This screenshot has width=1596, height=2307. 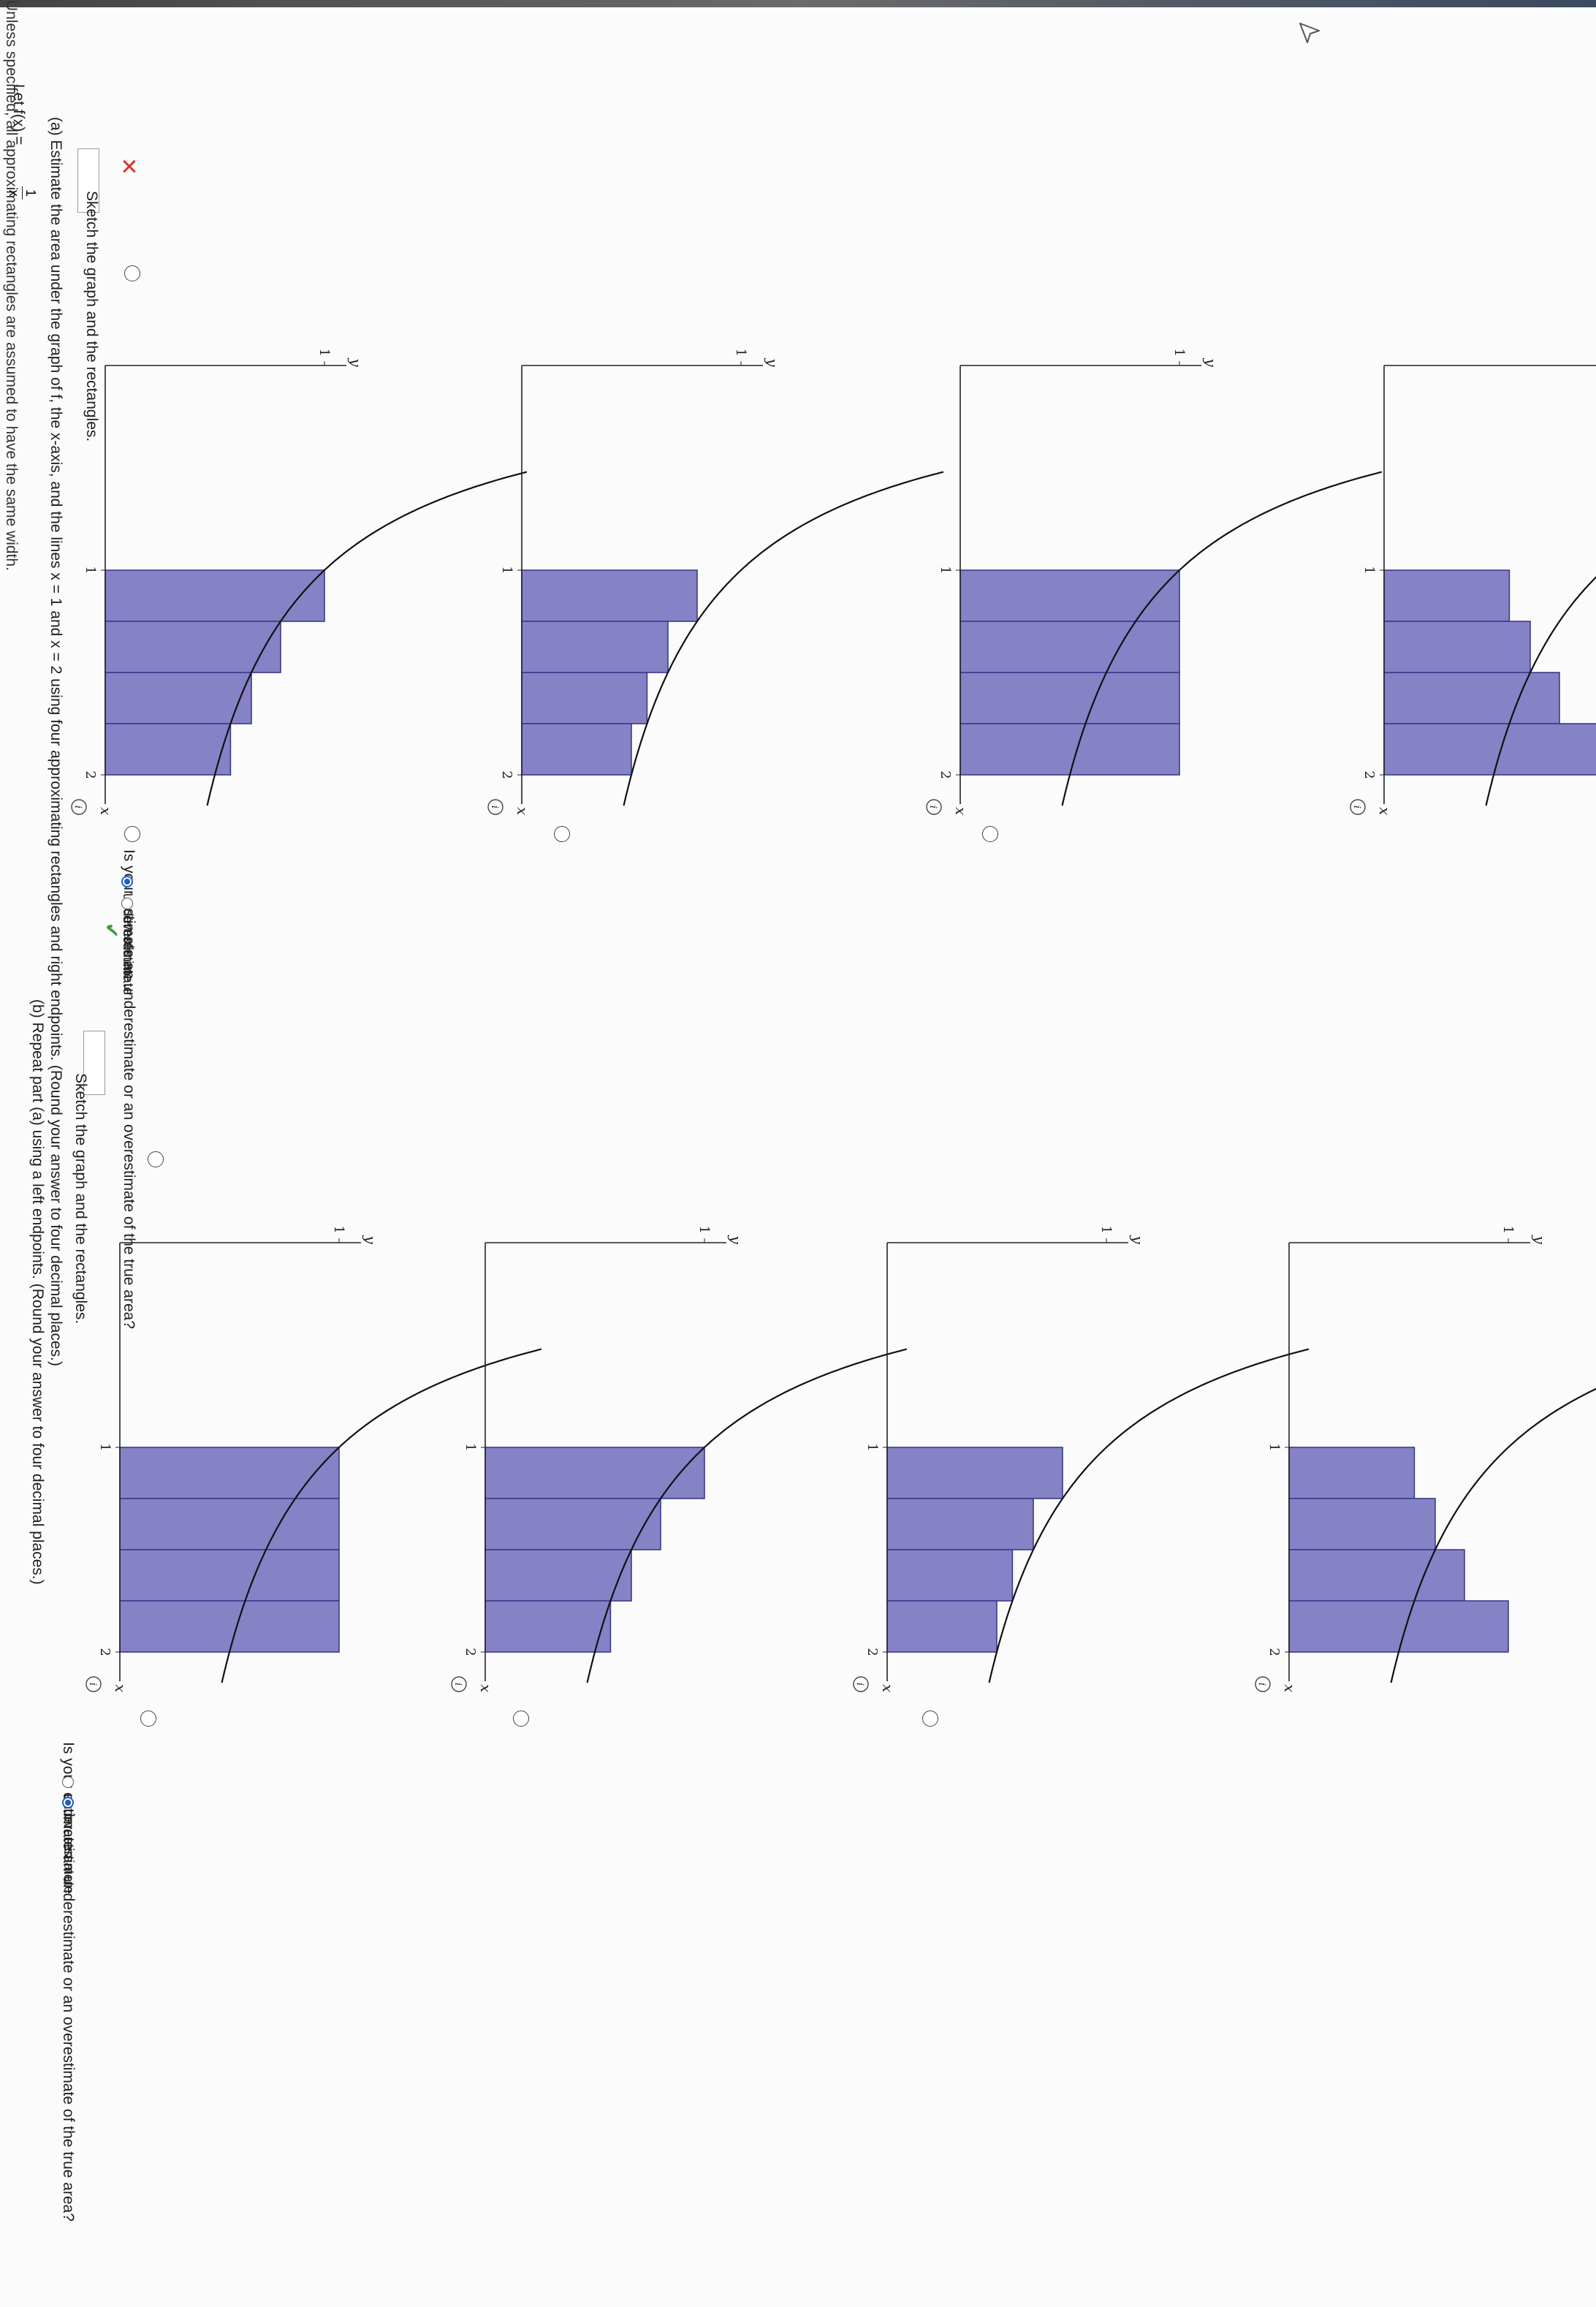 What do you see at coordinates (68, 1782) in the screenshot?
I see `radio-icon` at bounding box center [68, 1782].